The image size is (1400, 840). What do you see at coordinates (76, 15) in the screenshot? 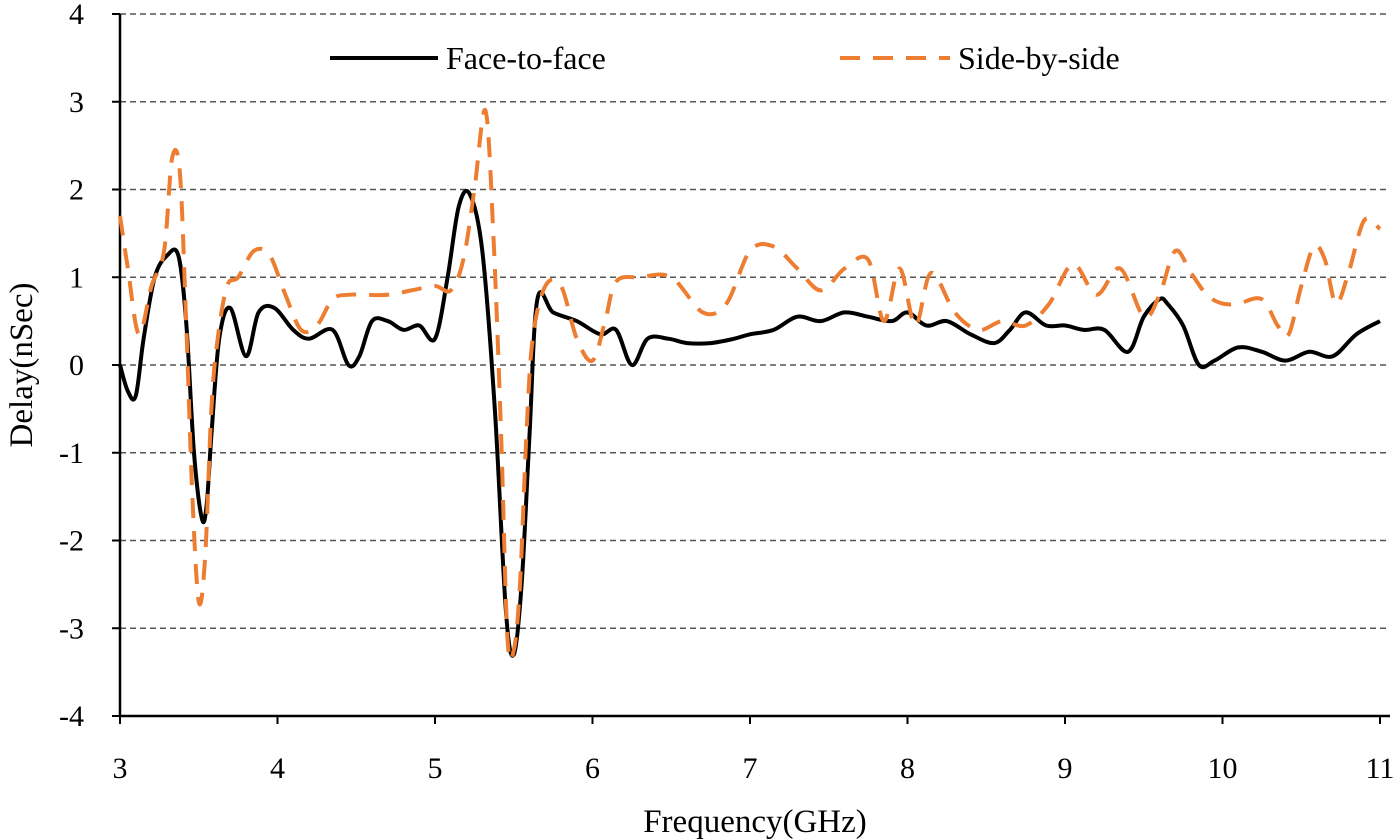
I see `y-tick-label: 4` at bounding box center [76, 15].